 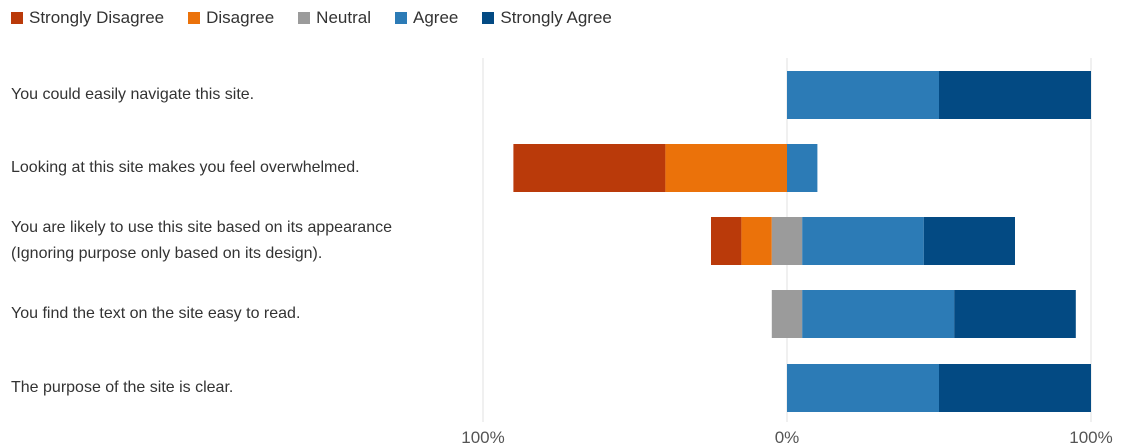 What do you see at coordinates (435, 17) in the screenshot?
I see `legend-label: Agree` at bounding box center [435, 17].